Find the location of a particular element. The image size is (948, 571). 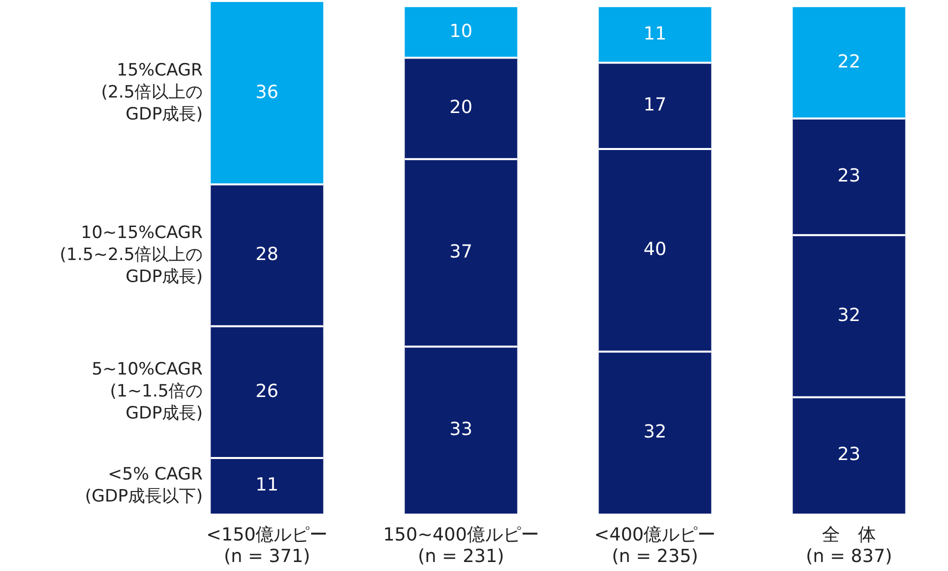

data-label: 28 is located at coordinates (267, 255).